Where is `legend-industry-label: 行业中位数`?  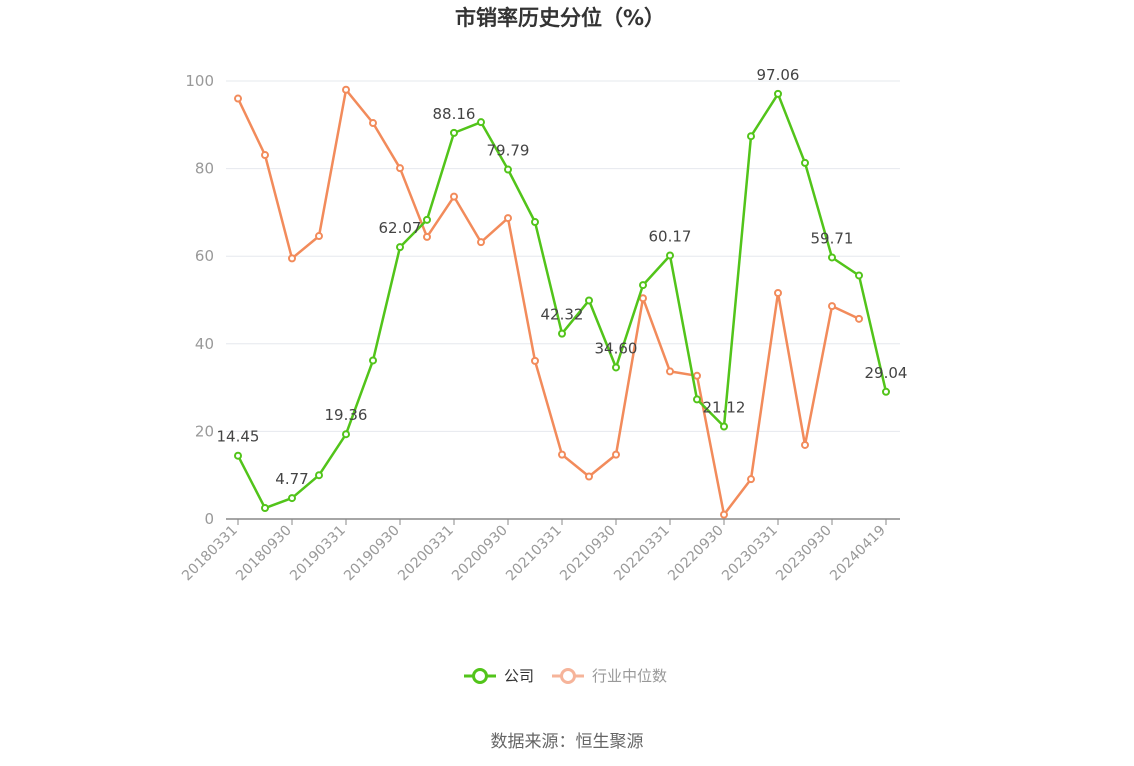 legend-industry-label: 行业中位数 is located at coordinates (629, 676).